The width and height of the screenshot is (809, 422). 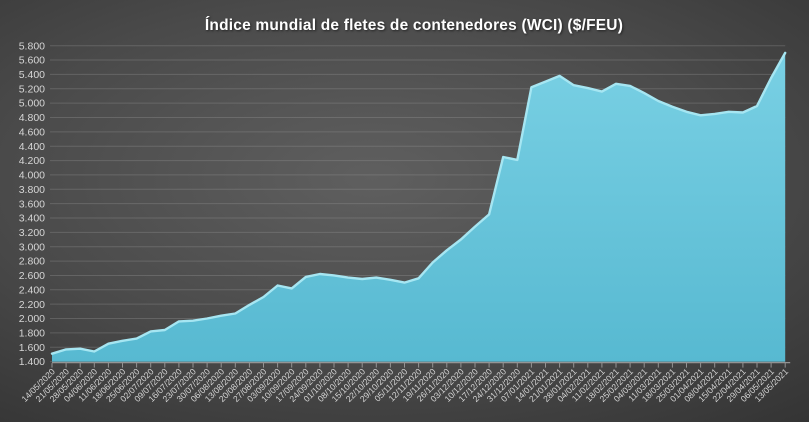 What do you see at coordinates (32, 161) in the screenshot?
I see `y-tick-label: 4.200` at bounding box center [32, 161].